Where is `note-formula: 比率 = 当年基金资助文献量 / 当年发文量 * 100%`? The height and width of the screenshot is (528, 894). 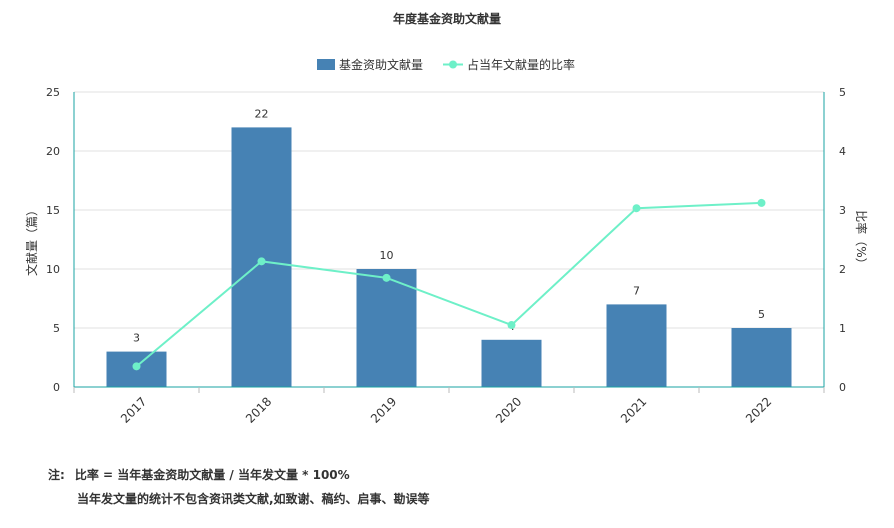
note-formula: 比率 = 当年基金资助文献量 / 当年发文量 * 100% is located at coordinates (212, 475).